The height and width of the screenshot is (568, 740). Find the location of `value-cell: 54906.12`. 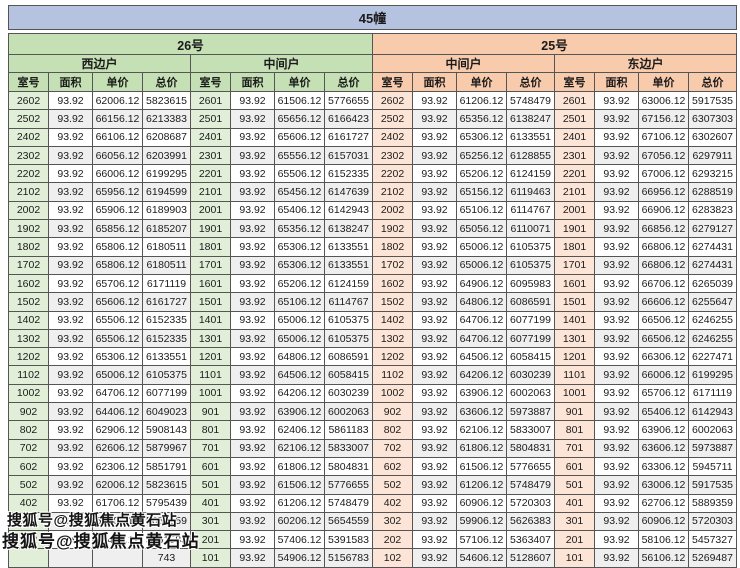

value-cell: 54906.12 is located at coordinates (300, 558).